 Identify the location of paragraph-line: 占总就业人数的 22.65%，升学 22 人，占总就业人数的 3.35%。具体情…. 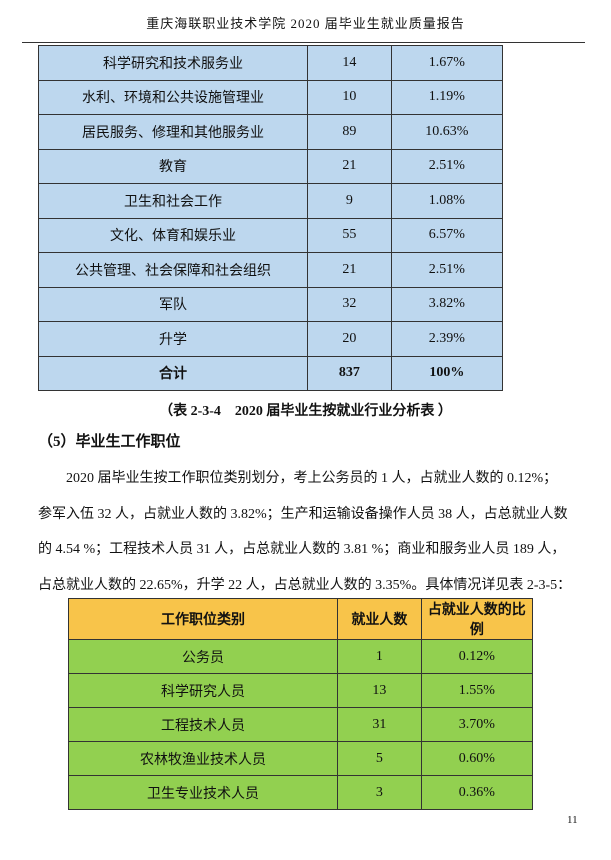
(305, 585).